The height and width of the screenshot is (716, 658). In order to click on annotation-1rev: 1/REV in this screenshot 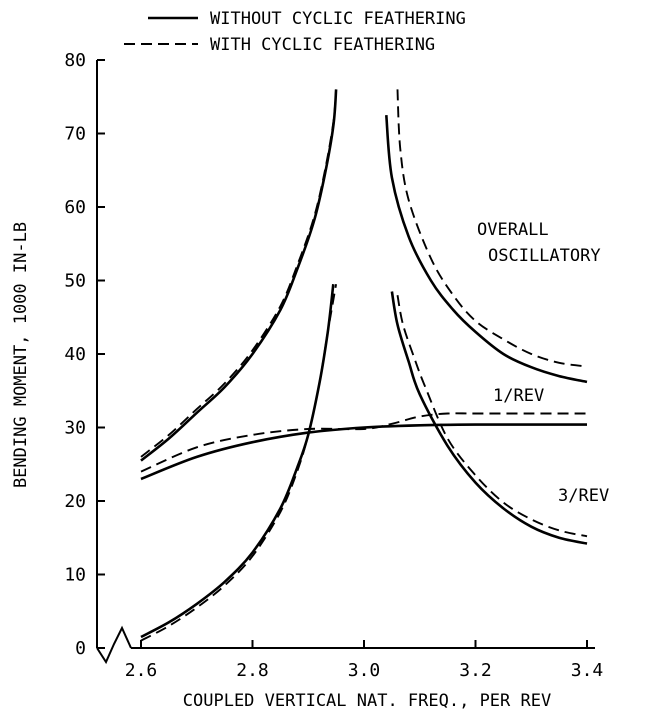, I will do `click(518, 396)`.